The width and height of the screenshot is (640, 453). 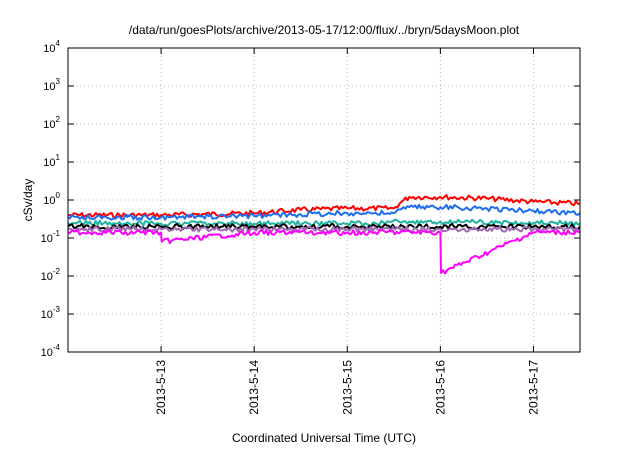 What do you see at coordinates (161, 387) in the screenshot?
I see `x-tick-label: 2013-5-13` at bounding box center [161, 387].